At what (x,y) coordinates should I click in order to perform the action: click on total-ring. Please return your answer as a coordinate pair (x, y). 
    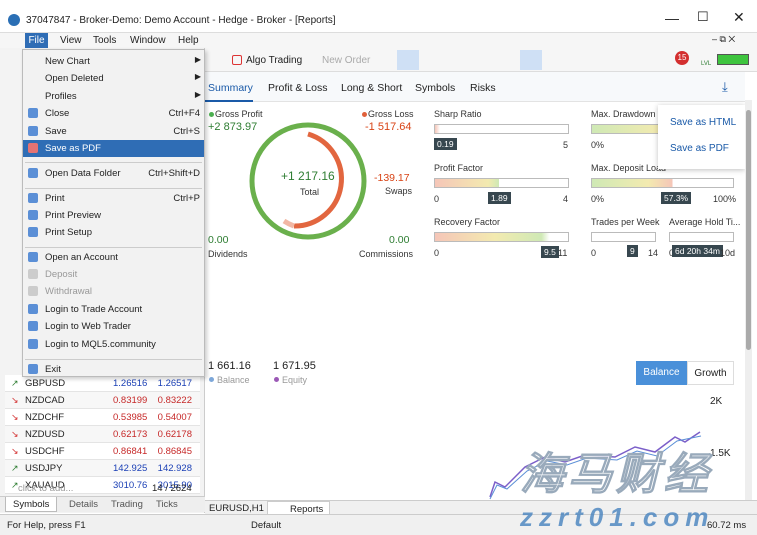
    Looking at the image, I should click on (308, 181).